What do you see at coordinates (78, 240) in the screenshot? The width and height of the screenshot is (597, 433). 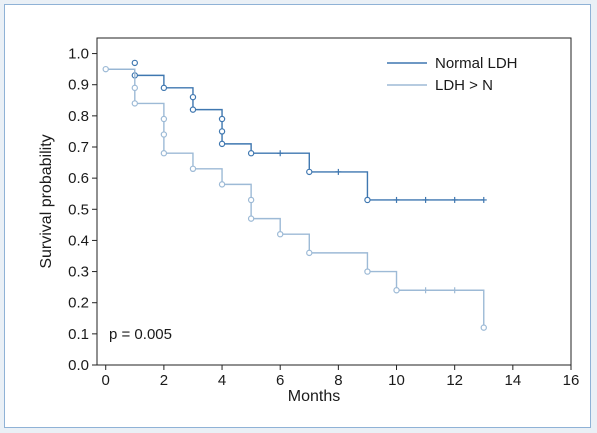 I see `y-tick-label: 0.4` at bounding box center [78, 240].